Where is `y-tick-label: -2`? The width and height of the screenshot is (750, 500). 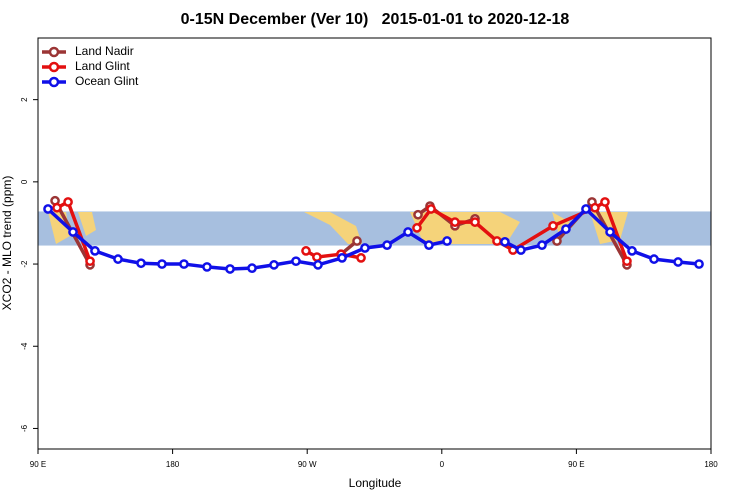 y-tick-label: -2 is located at coordinates (24, 264).